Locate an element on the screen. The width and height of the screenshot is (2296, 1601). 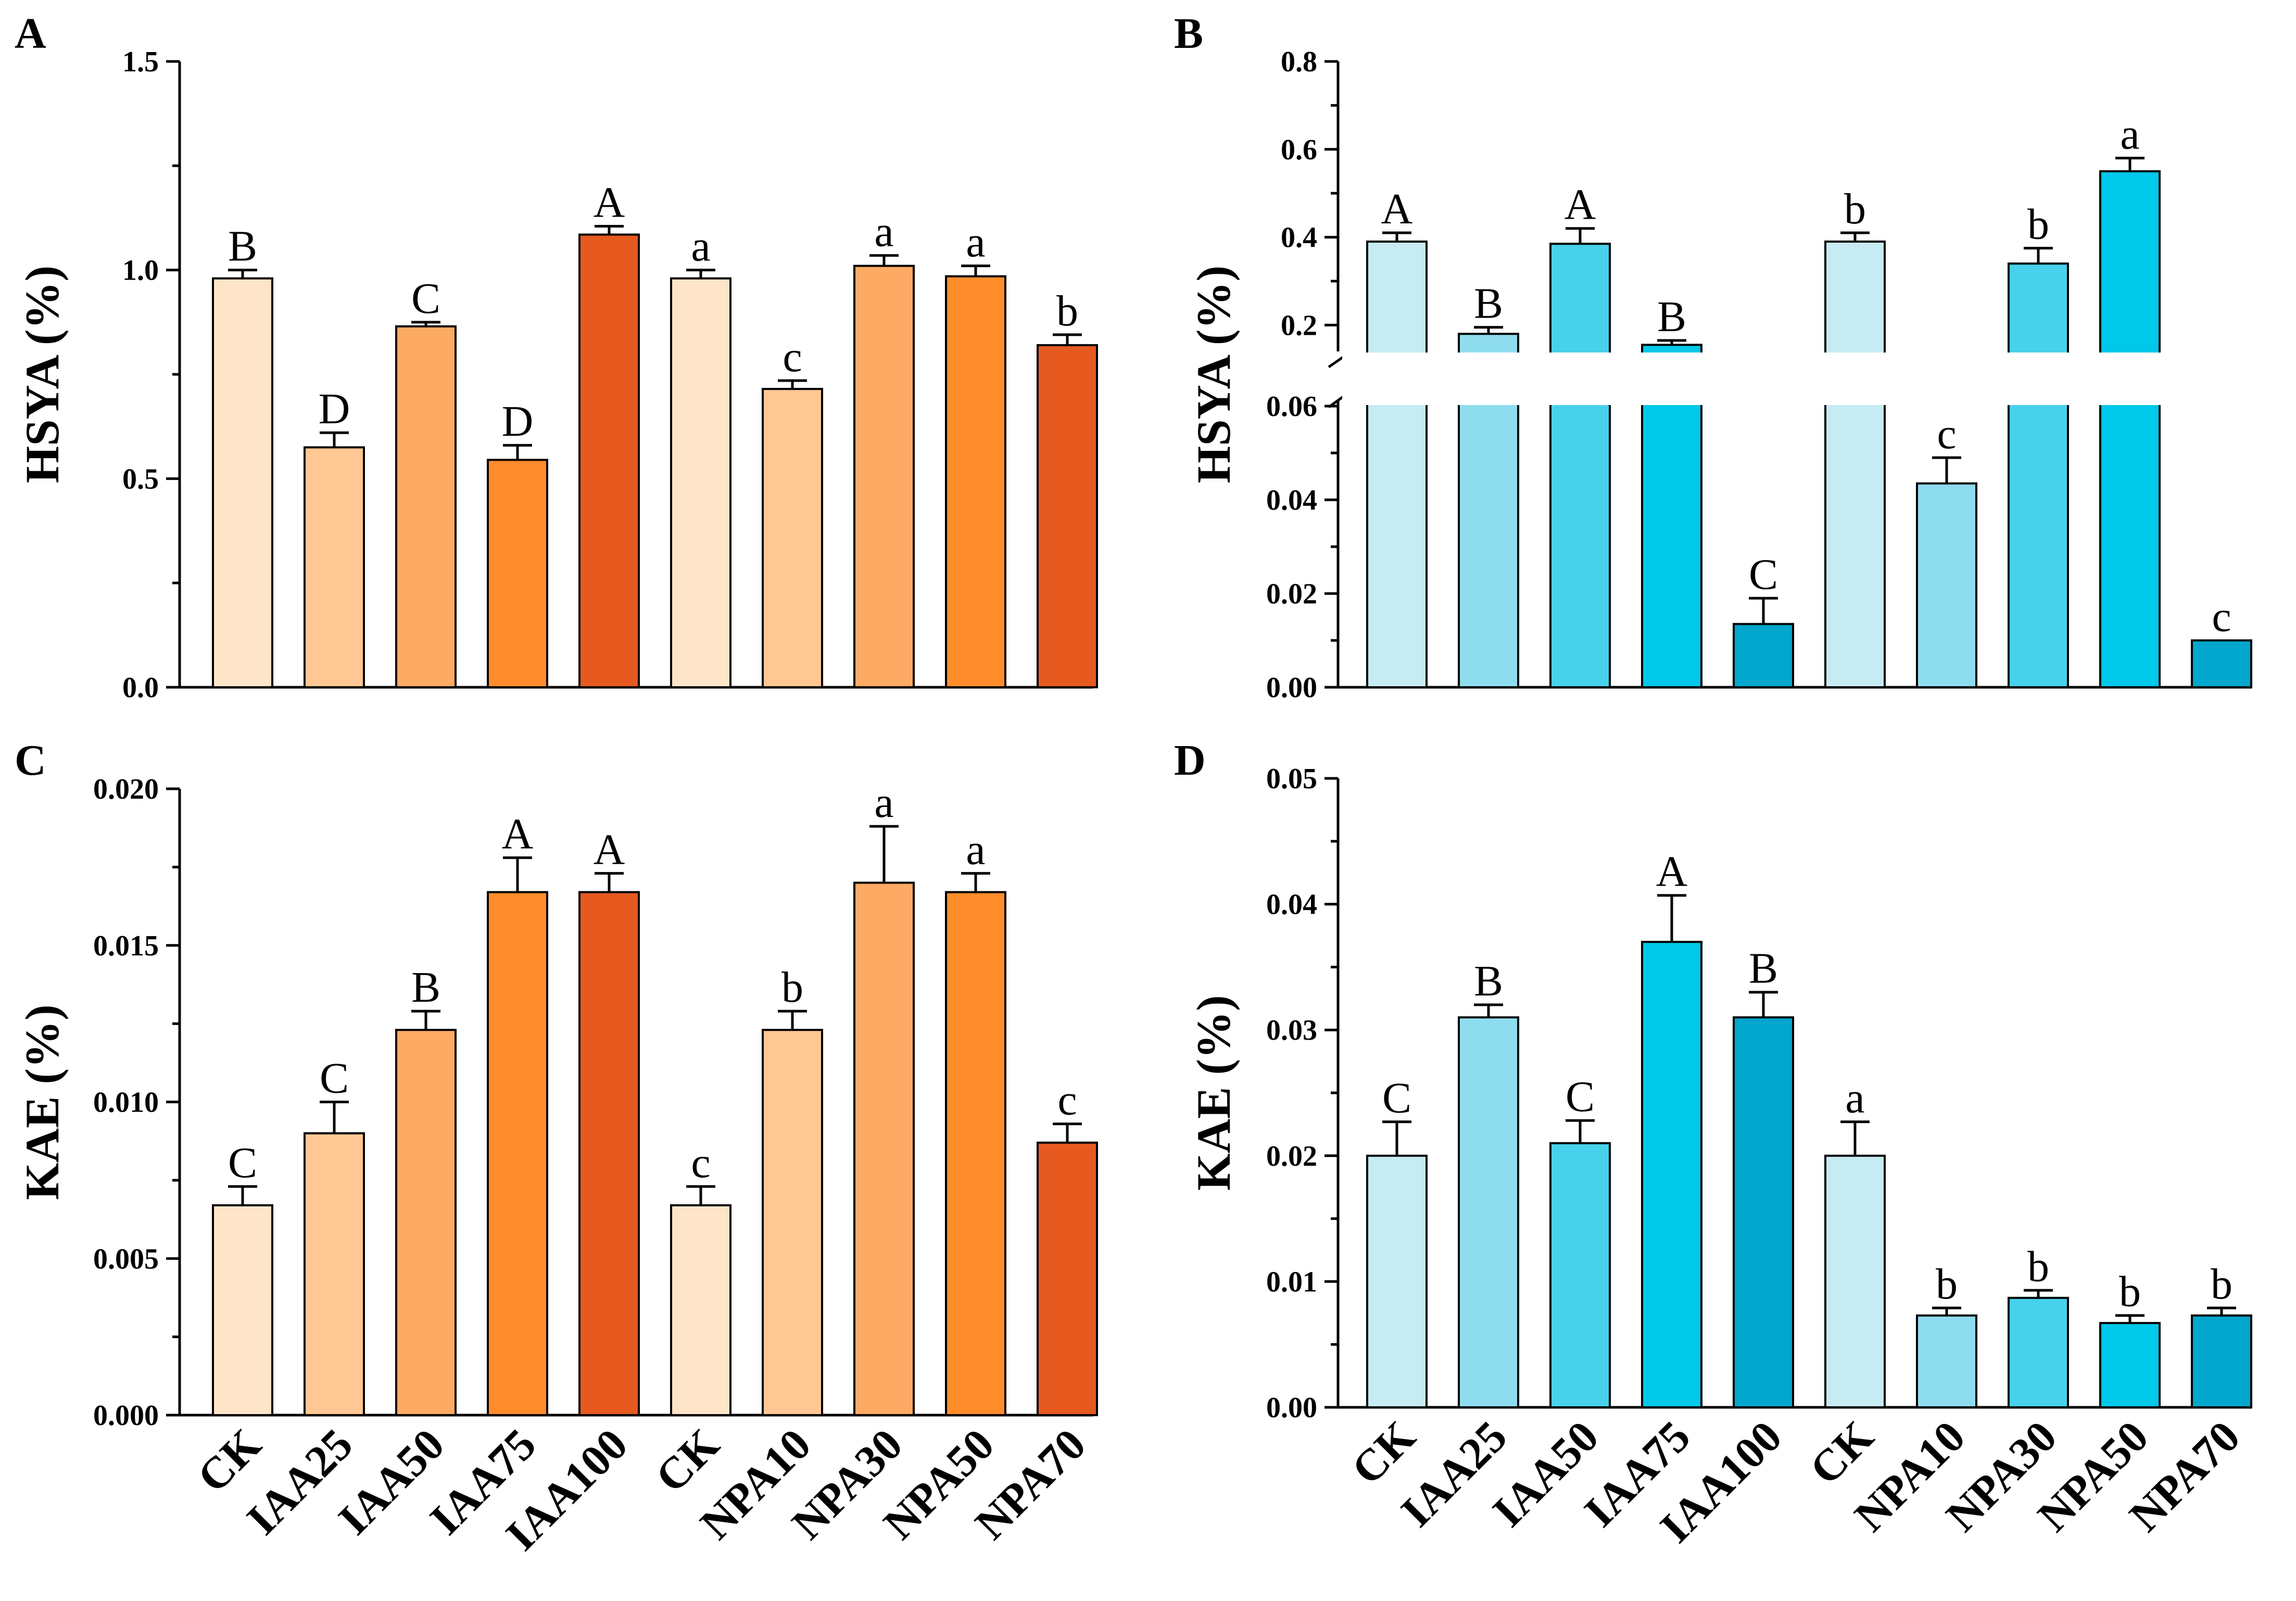
y-tick-label: 0.06 is located at coordinates (1291, 406).